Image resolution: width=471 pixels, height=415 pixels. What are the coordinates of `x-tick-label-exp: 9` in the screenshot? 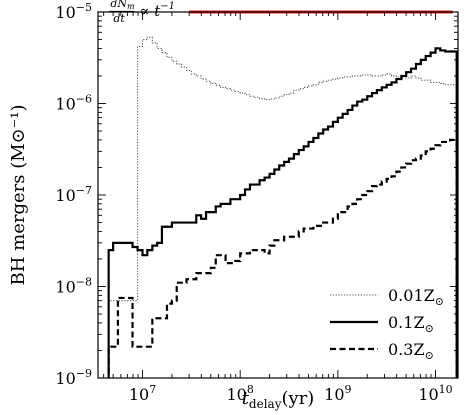 It's located at (348, 389).